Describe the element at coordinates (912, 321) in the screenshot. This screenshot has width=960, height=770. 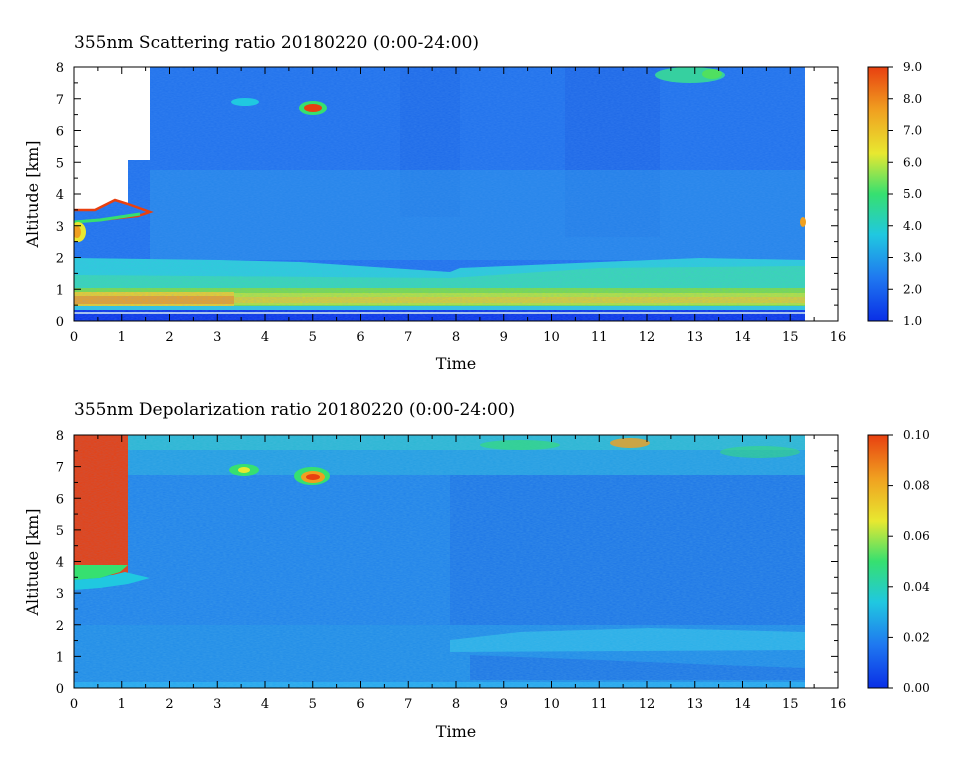
I see `colorbar-tick-label: 1.0` at that location.